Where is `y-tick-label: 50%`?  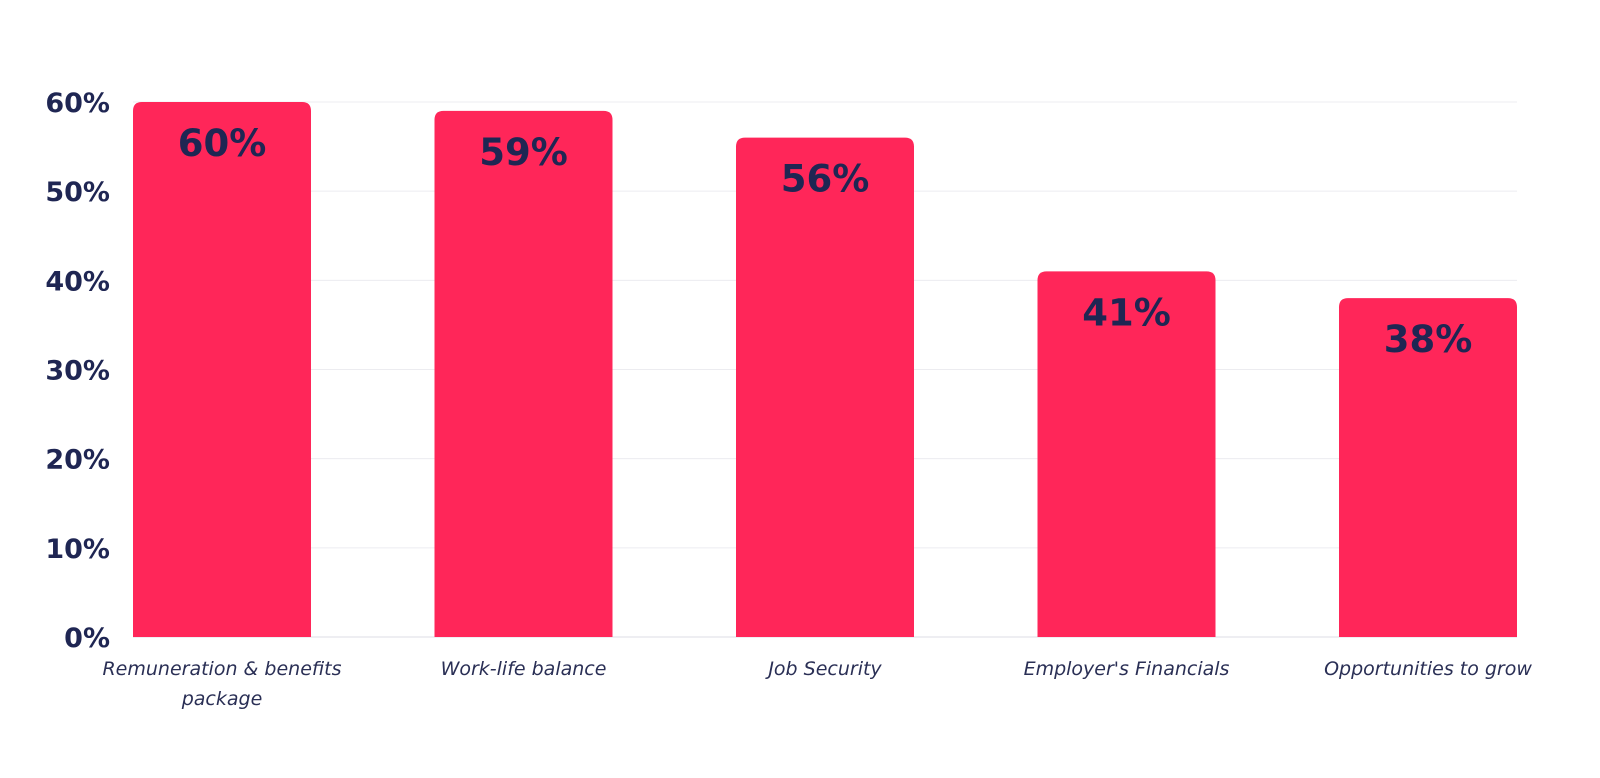 y-tick-label: 50% is located at coordinates (77, 192).